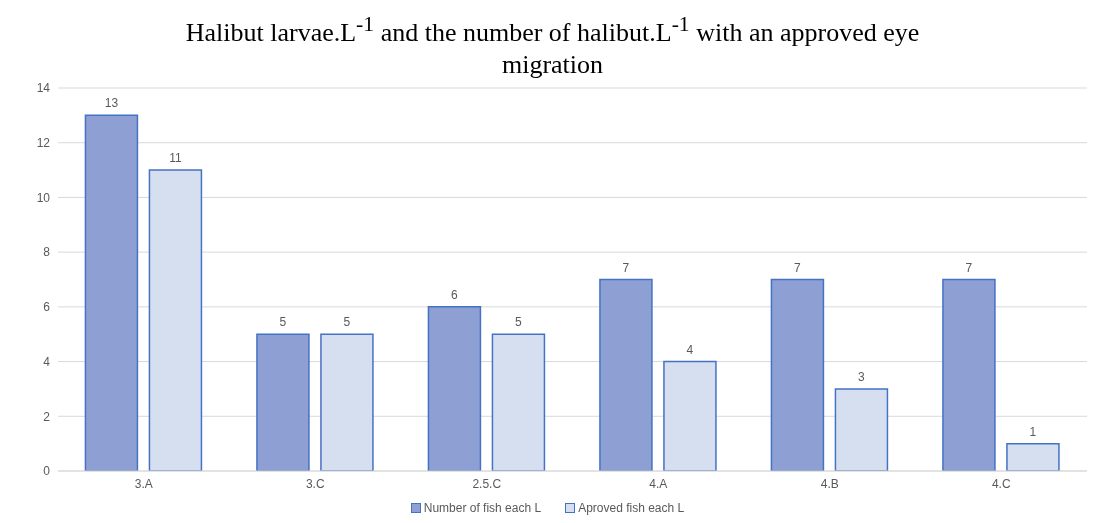 This screenshot has height=523, width=1105. I want to click on data-label: 3, so click(862, 376).